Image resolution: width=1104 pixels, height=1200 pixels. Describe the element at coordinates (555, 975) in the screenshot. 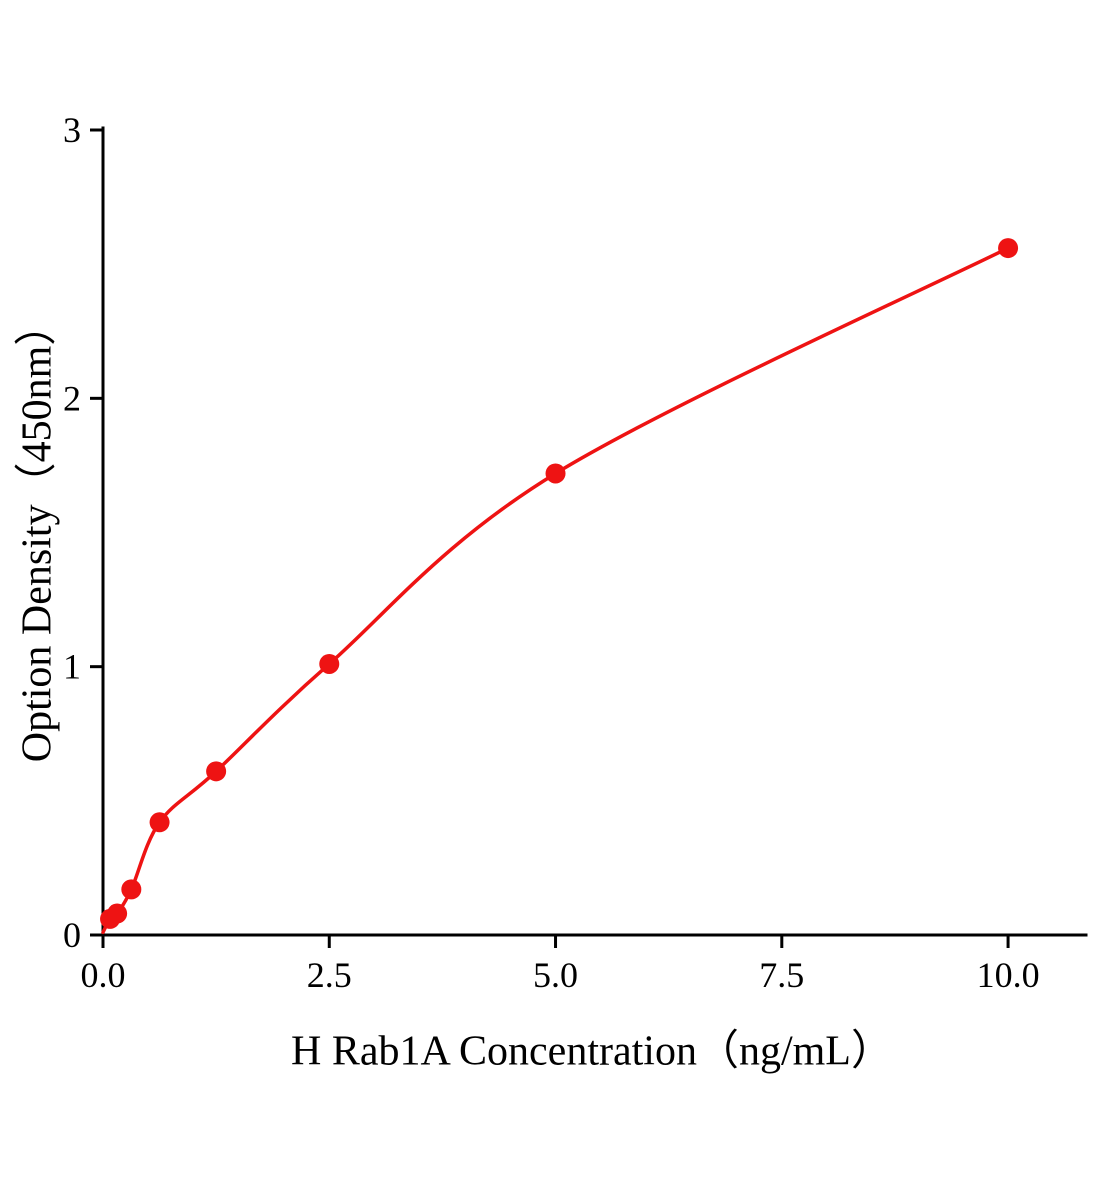

I see `x-tick-label: 5.0` at that location.